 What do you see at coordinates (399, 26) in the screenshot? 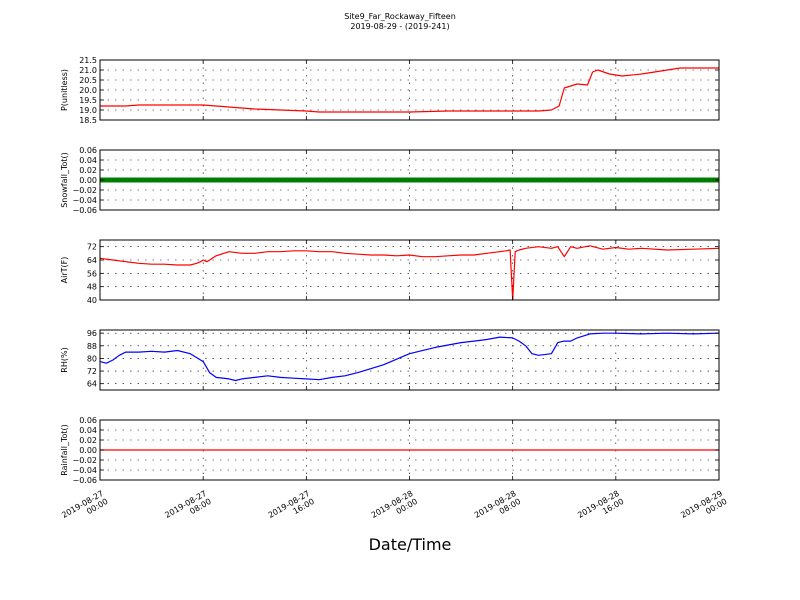
I see `figure-subtitle: 2019-08-29 - (2019-241)` at bounding box center [399, 26].